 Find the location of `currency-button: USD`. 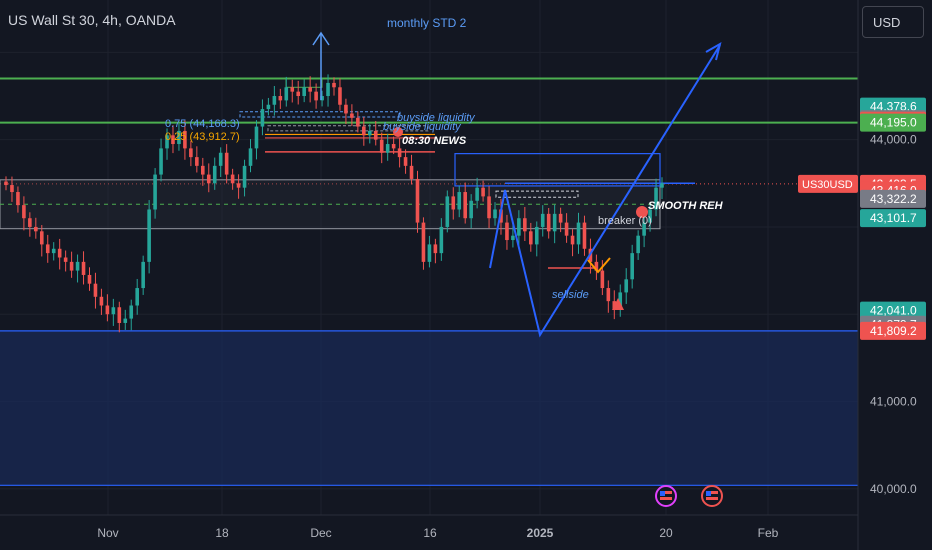

currency-button: USD is located at coordinates (893, 22).